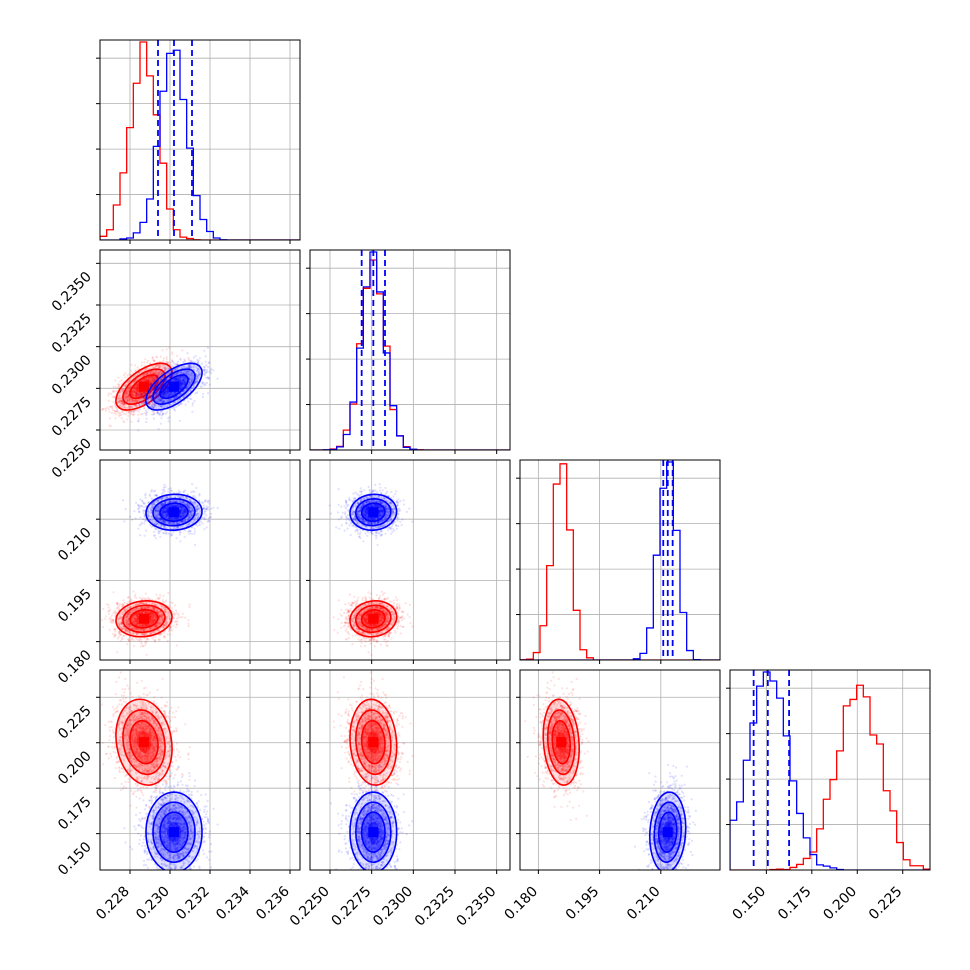 Image resolution: width=970 pixels, height=970 pixels. What do you see at coordinates (840, 904) in the screenshot?
I see `x-tick-label: 0.200` at bounding box center [840, 904].